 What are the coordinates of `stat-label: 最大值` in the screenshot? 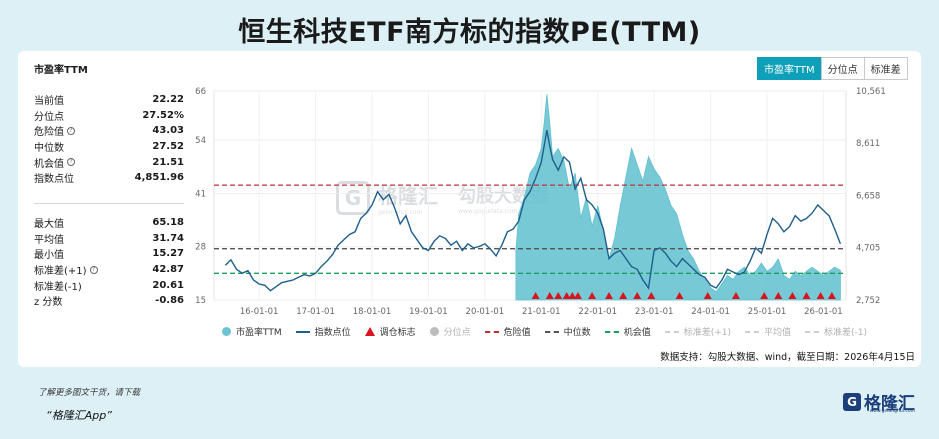 It's located at (49, 222).